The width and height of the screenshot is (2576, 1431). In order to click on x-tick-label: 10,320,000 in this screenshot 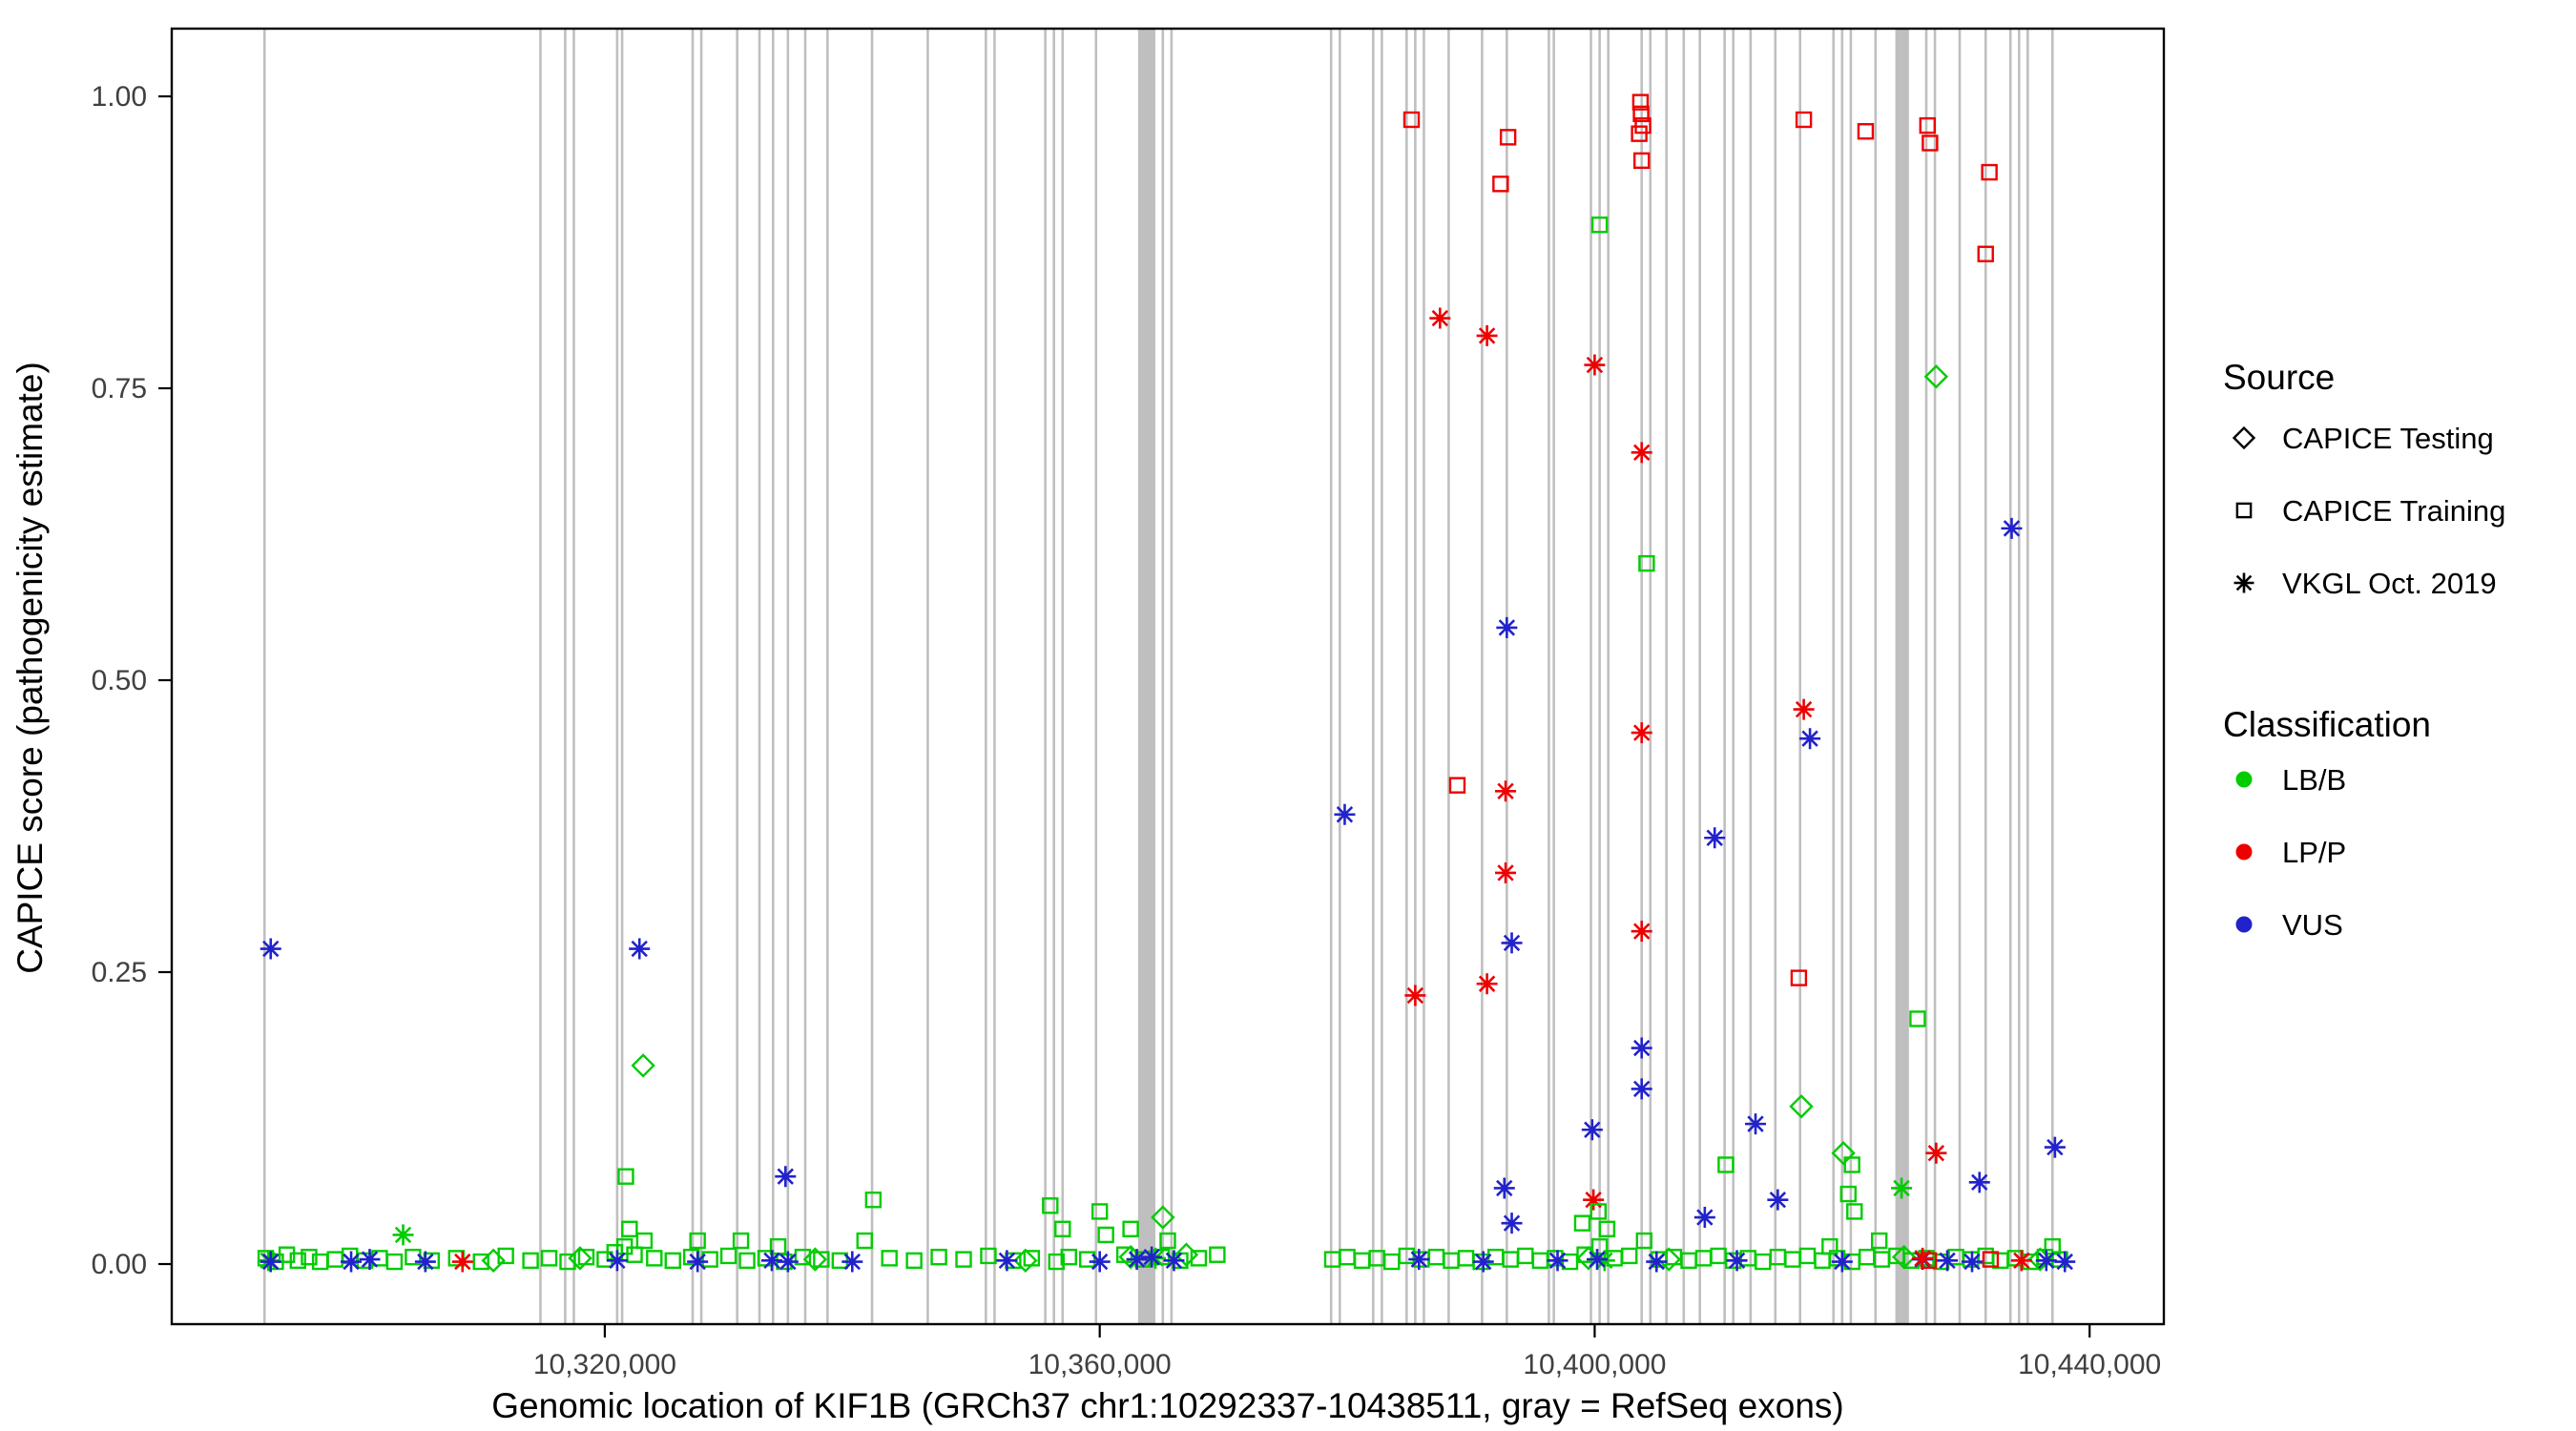, I will do `click(604, 1364)`.